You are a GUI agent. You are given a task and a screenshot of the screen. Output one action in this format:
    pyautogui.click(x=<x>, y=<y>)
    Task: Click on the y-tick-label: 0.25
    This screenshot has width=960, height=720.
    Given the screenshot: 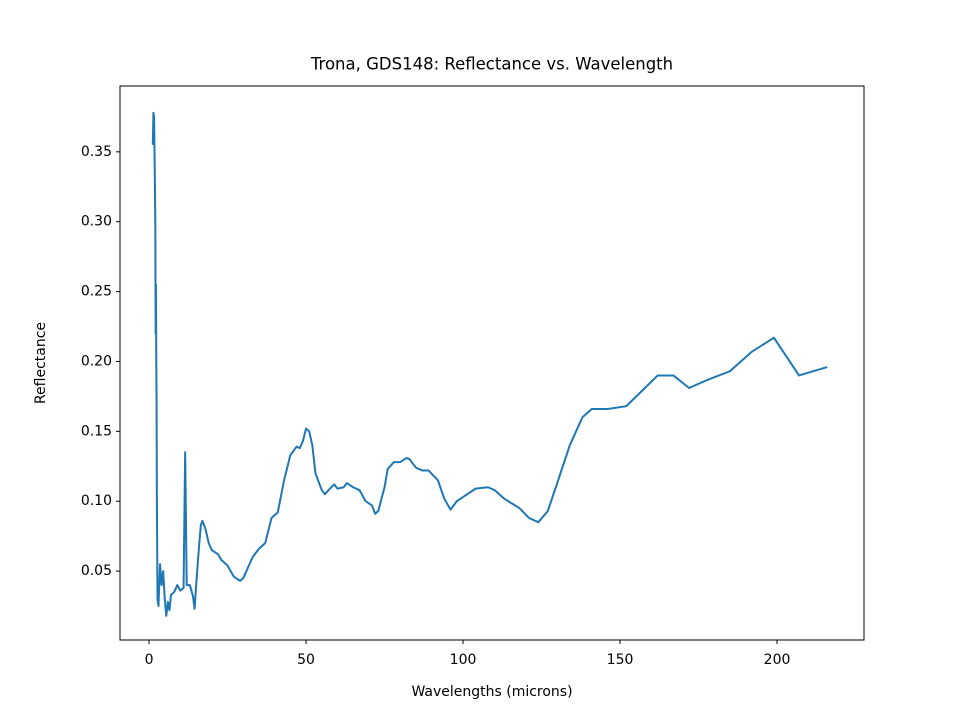 What is the action you would take?
    pyautogui.click(x=96, y=292)
    